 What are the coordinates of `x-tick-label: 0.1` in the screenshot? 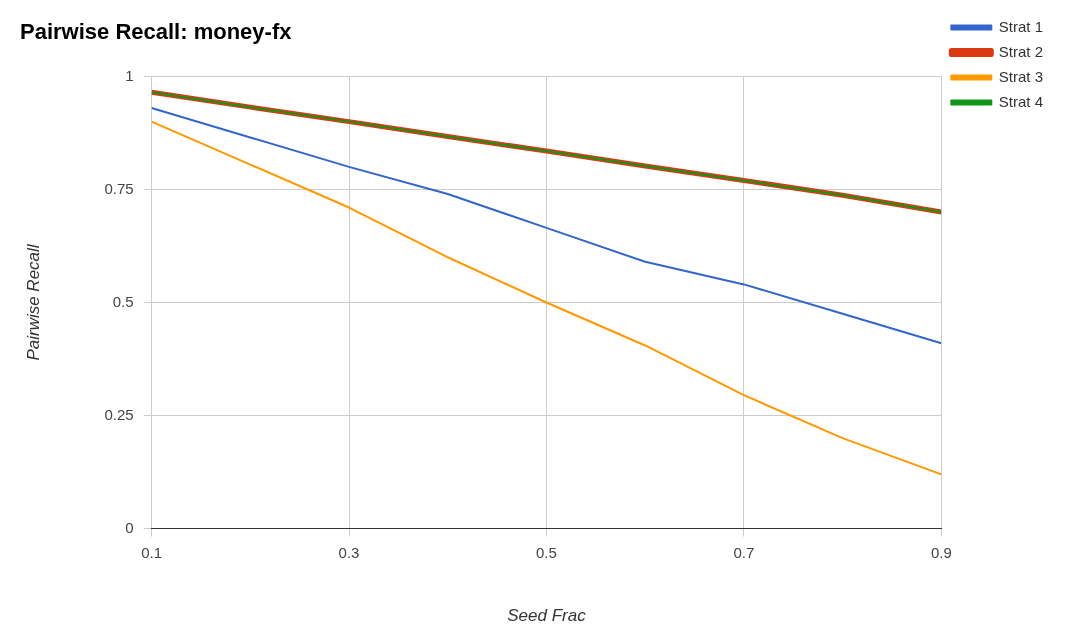 It's located at (152, 552).